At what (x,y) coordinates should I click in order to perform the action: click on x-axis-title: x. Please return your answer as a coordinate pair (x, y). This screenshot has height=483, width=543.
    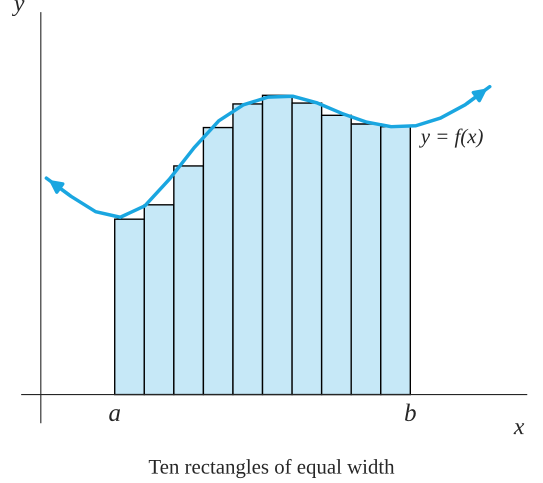
    Looking at the image, I should click on (519, 428).